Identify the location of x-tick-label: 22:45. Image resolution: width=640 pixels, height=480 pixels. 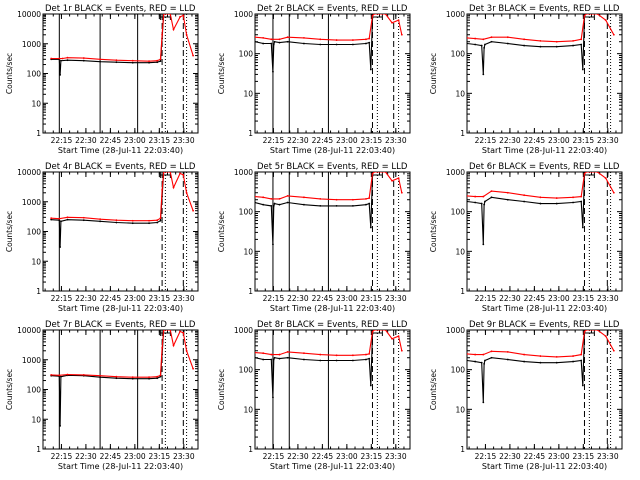
(111, 140).